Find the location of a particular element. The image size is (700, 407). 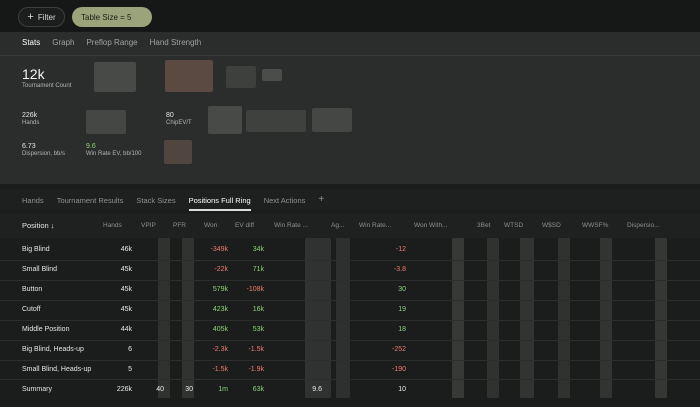

row-hands: 6 is located at coordinates (130, 349).